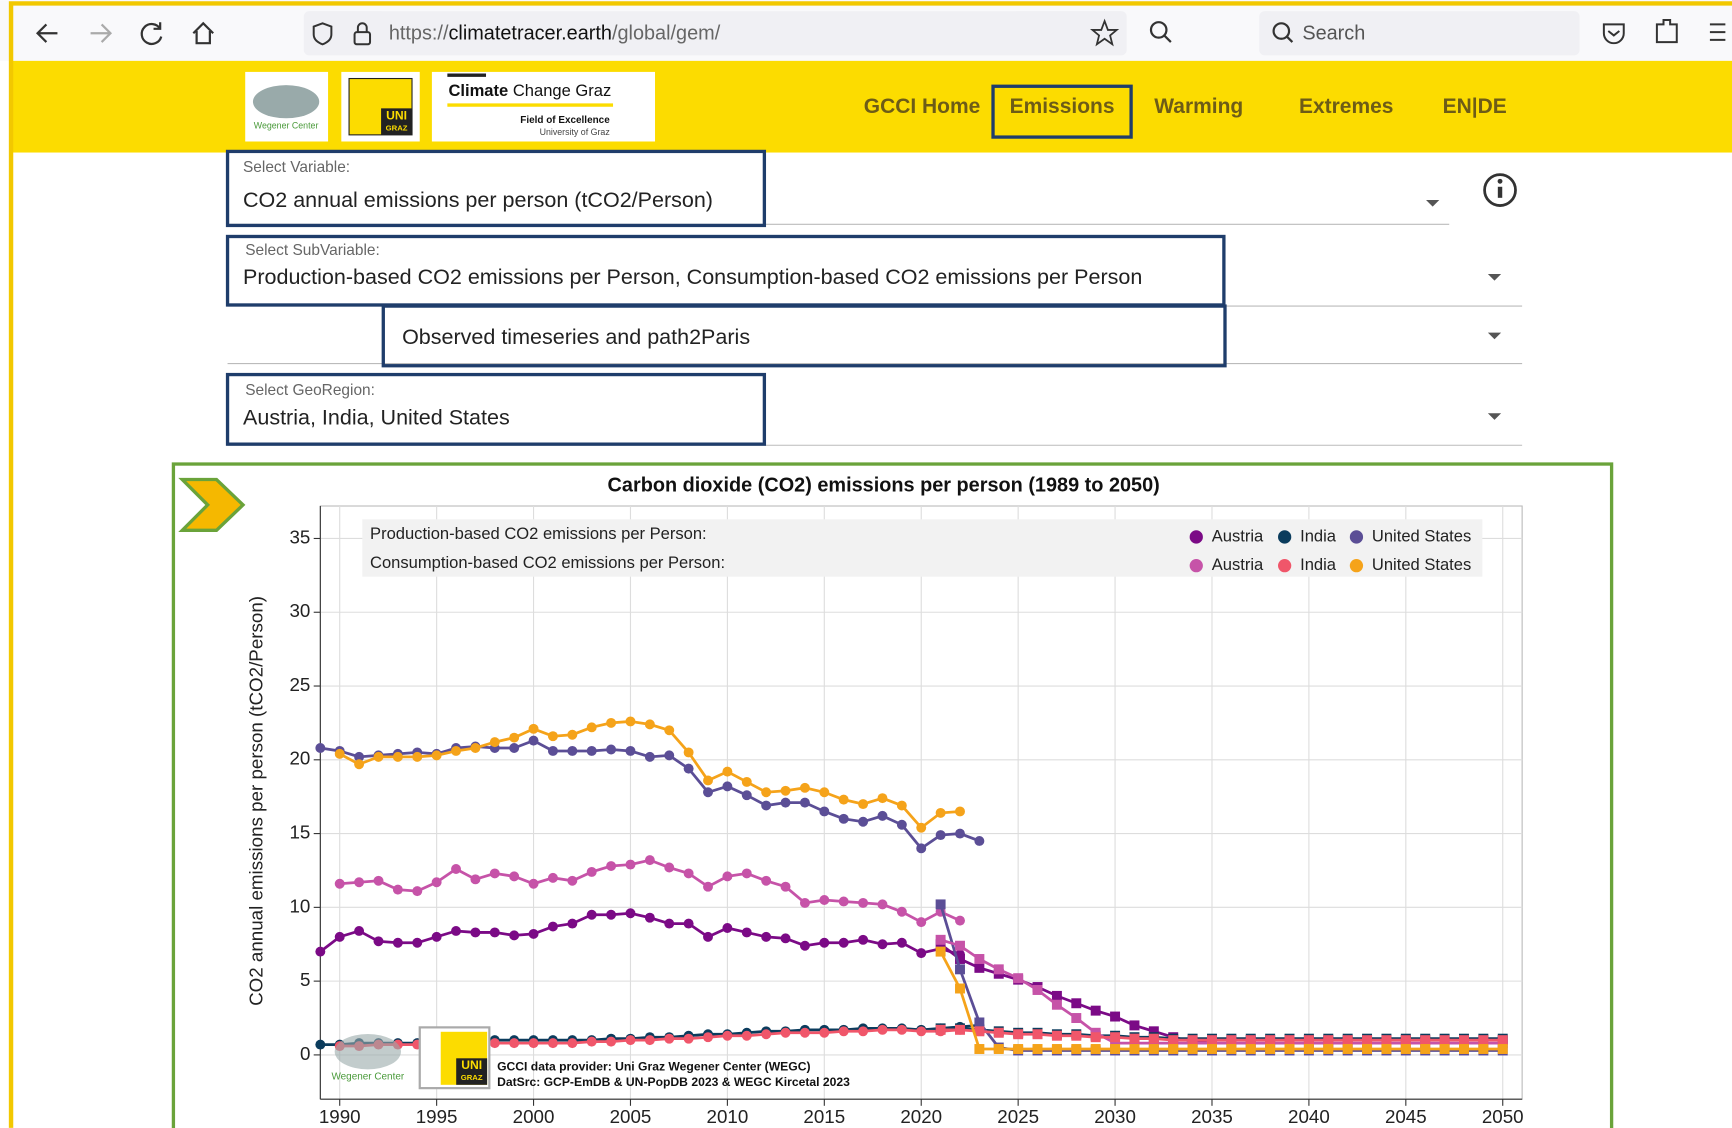 The width and height of the screenshot is (1732, 1128). What do you see at coordinates (296, 167) in the screenshot?
I see `select-label: Select Variable:` at bounding box center [296, 167].